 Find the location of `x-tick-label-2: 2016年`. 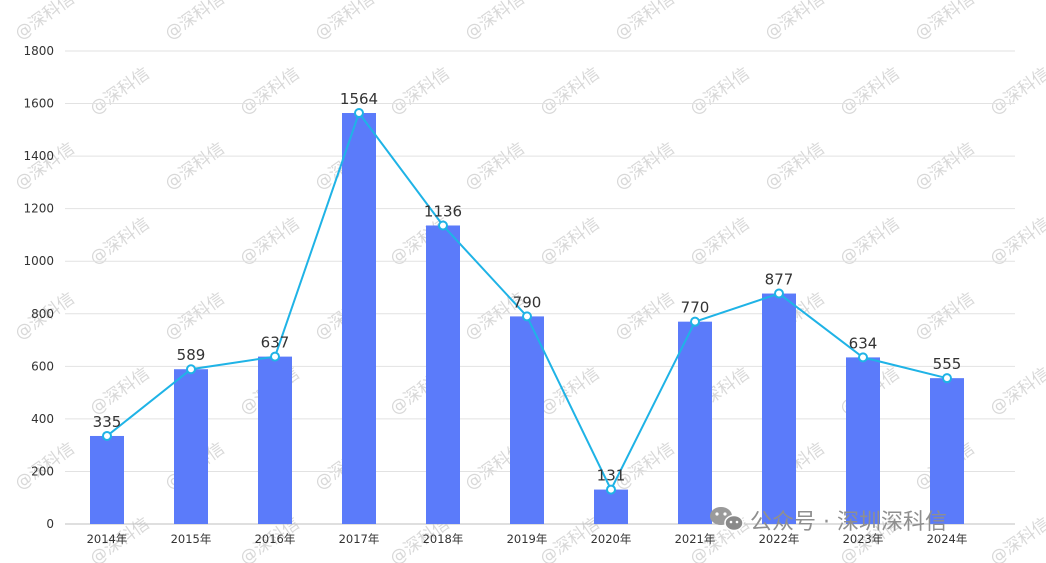

x-tick-label-2: 2016年 is located at coordinates (275, 539).